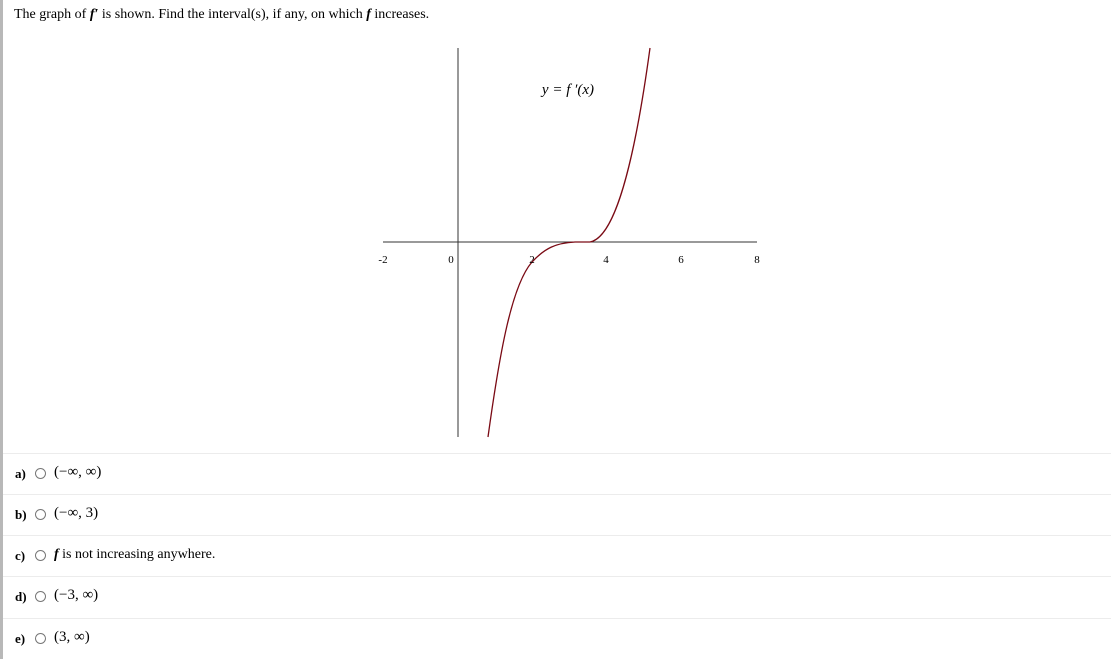  What do you see at coordinates (451, 260) in the screenshot?
I see `x-tick-label: 0` at bounding box center [451, 260].